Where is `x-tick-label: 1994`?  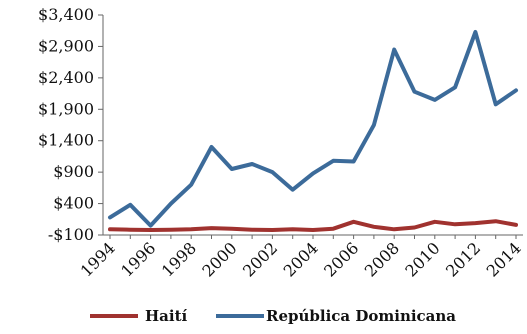 x-tick-label: 1994 is located at coordinates (98, 259).